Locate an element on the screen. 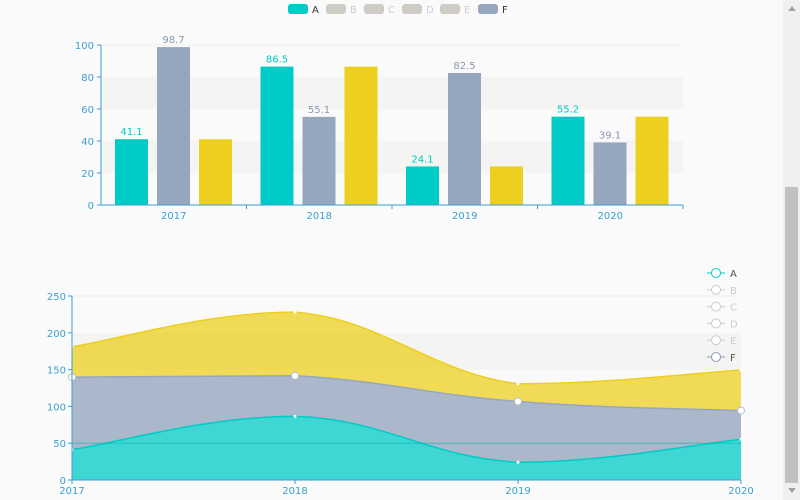  scrollbar-thumb is located at coordinates (791, 335).